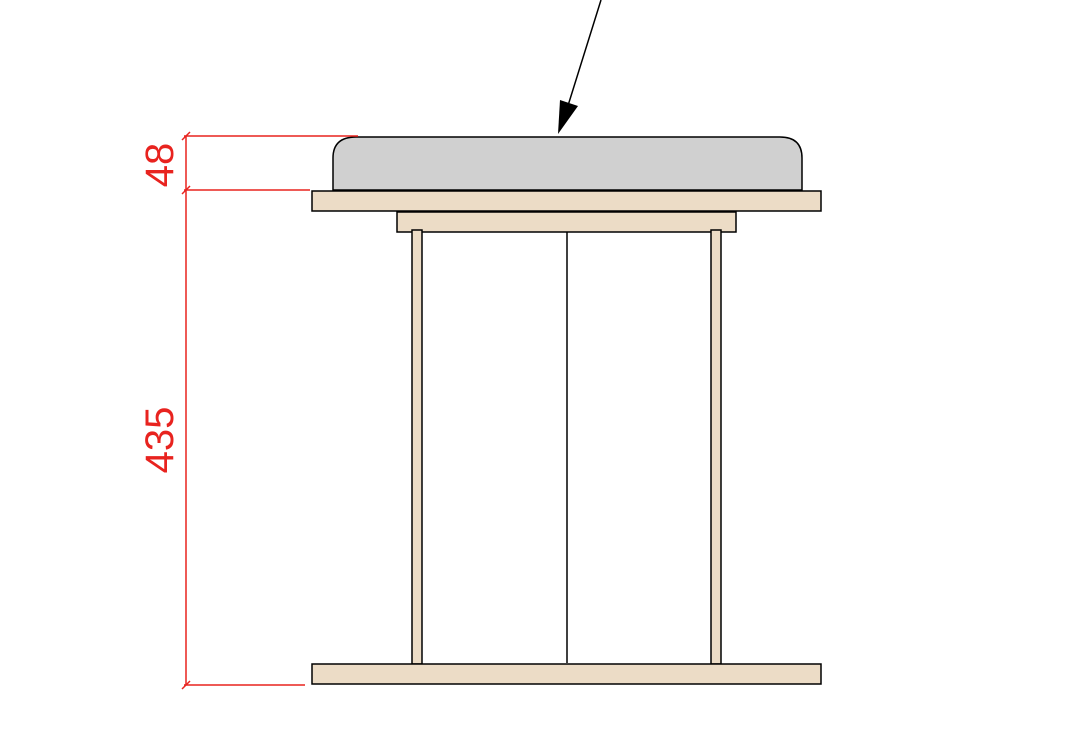 The height and width of the screenshot is (748, 1068). I want to click on base-board, so click(566, 674).